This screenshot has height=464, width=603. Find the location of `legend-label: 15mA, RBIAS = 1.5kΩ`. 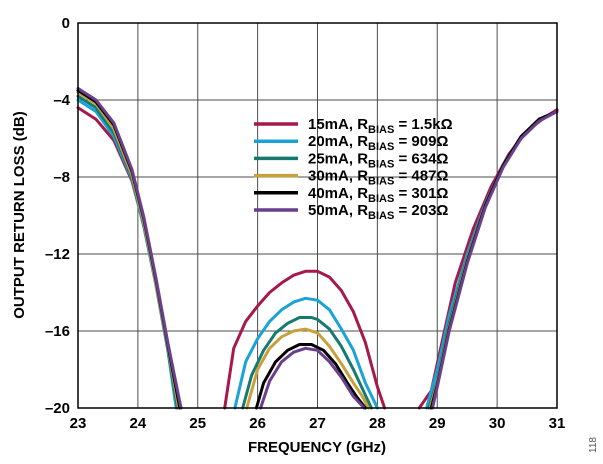

legend-label: 15mA, RBIAS = 1.5kΩ is located at coordinates (380, 126).